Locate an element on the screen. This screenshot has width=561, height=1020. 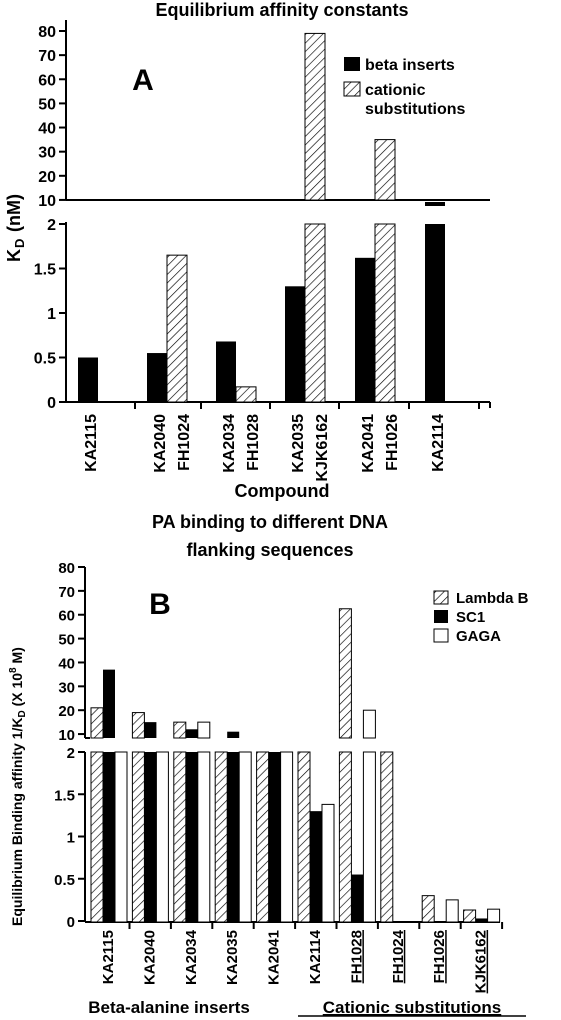
bar-beta-ka2035 is located at coordinates (295, 344).